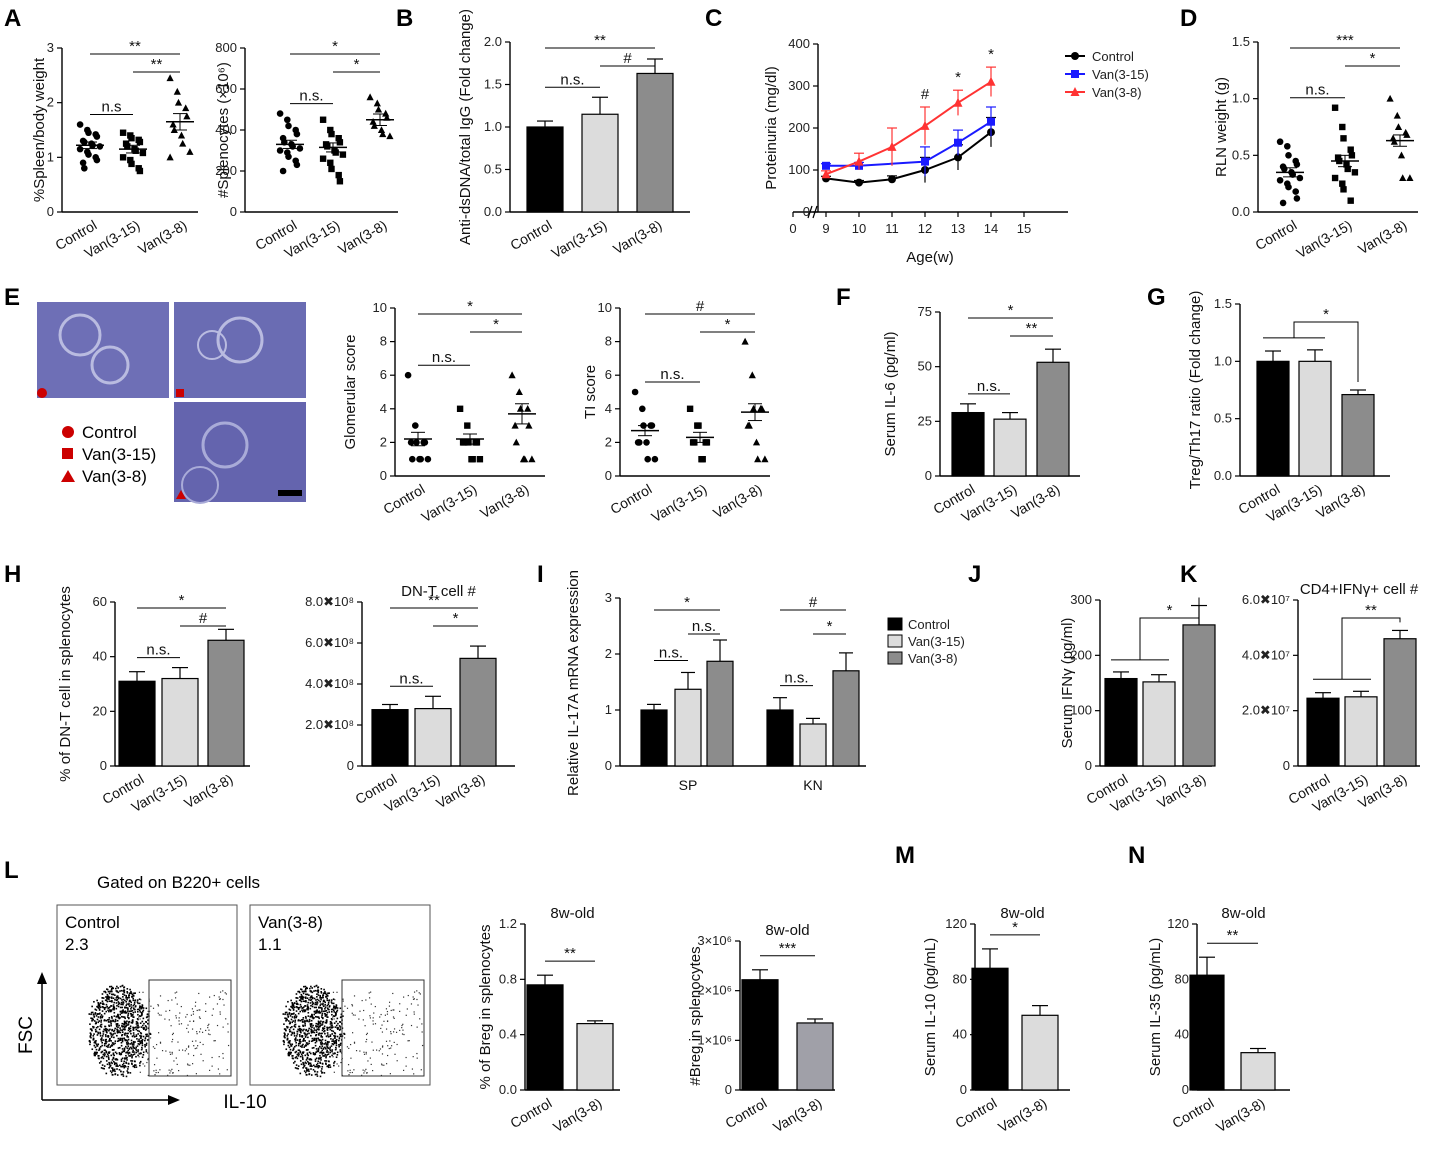  What do you see at coordinates (50, 102) in the screenshot?
I see `y-tick-label: 2` at bounding box center [50, 102].